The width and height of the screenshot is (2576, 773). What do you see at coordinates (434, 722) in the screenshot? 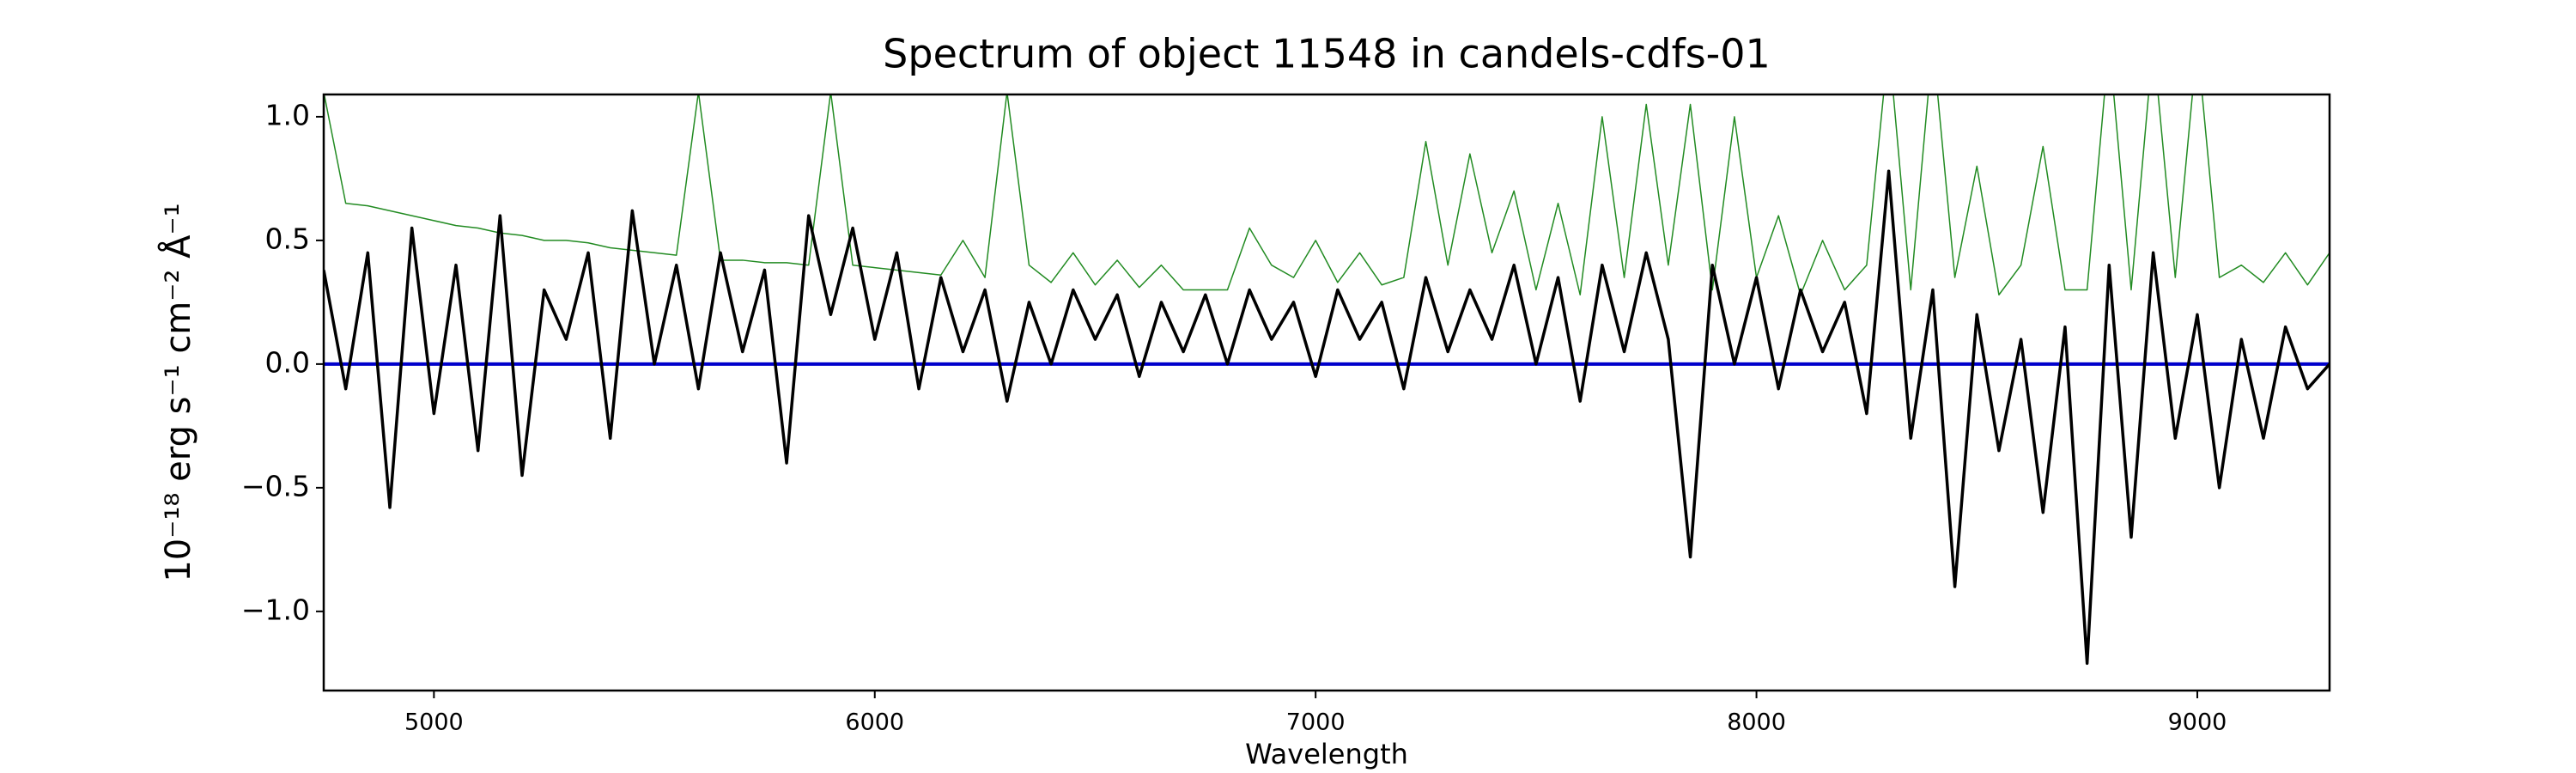
I see `x-tick-label: 5000` at bounding box center [434, 722].